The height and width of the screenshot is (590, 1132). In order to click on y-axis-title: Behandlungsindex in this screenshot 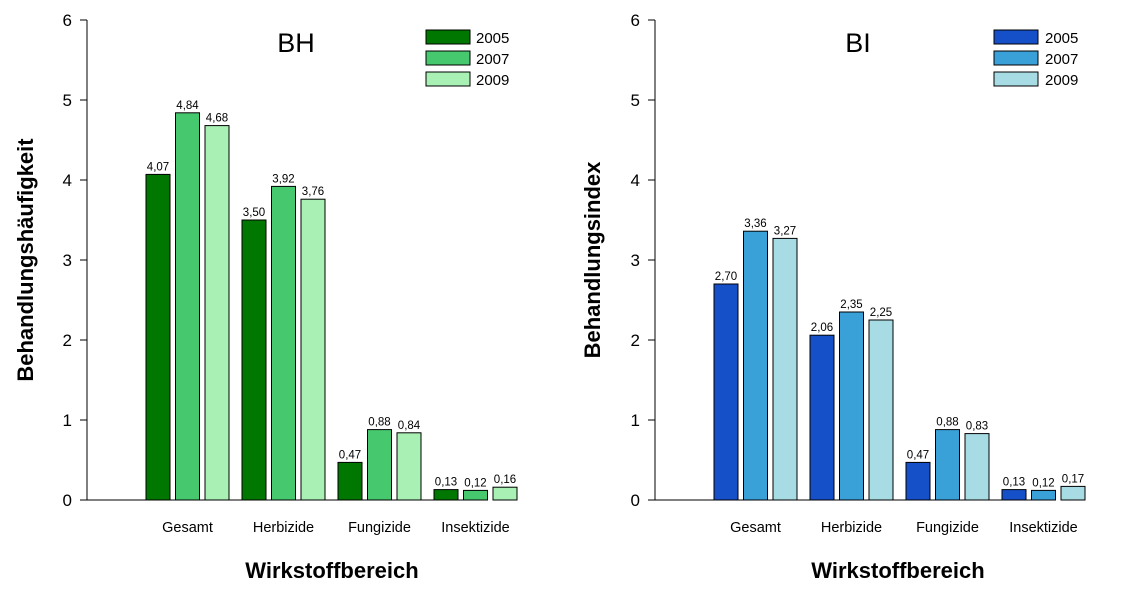, I will do `click(592, 260)`.